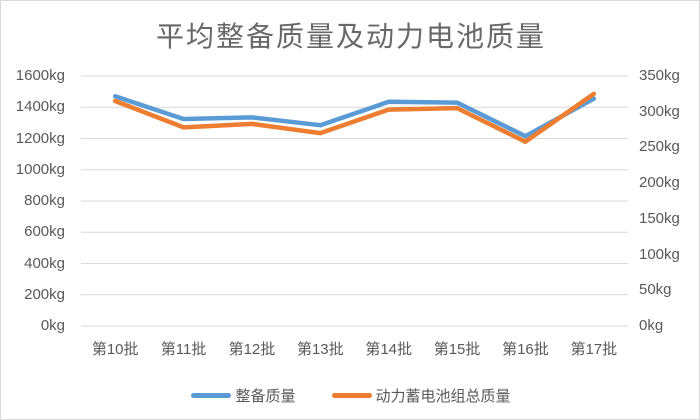  What do you see at coordinates (659, 218) in the screenshot?
I see `right-axis-tick: 150kg` at bounding box center [659, 218].